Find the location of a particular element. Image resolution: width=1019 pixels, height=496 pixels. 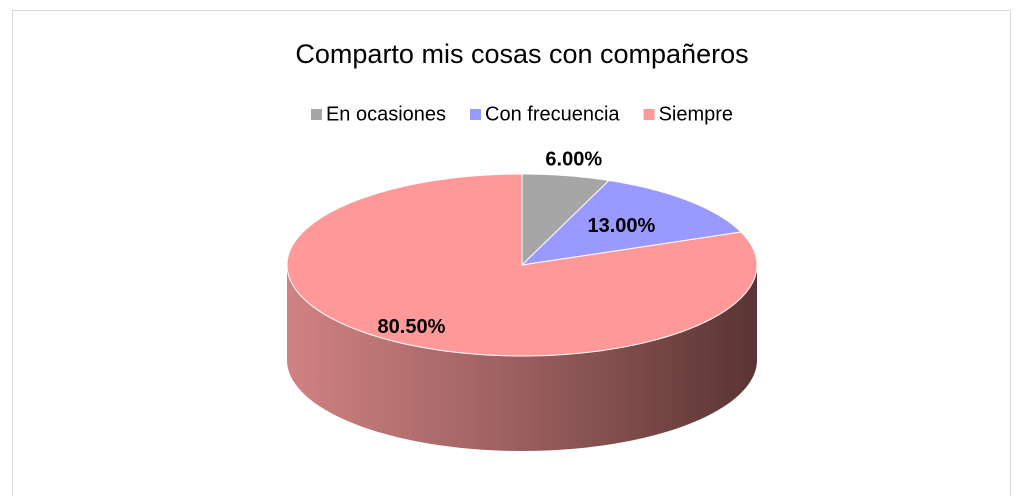

chart-title: Comparto mis cosas con compañeros is located at coordinates (521, 54).